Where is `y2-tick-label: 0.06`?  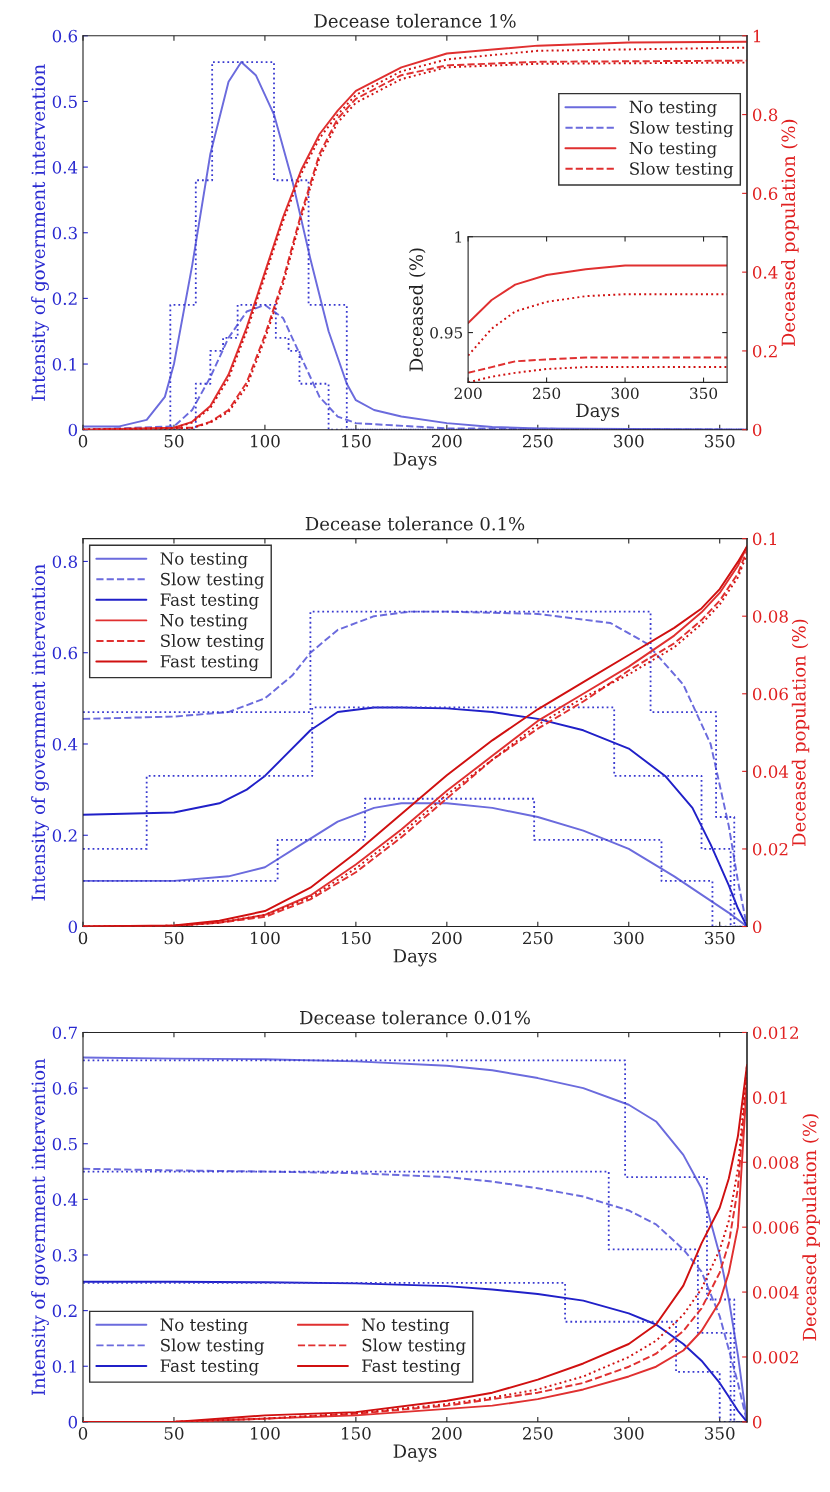
y2-tick-label: 0.06 is located at coordinates (770, 694).